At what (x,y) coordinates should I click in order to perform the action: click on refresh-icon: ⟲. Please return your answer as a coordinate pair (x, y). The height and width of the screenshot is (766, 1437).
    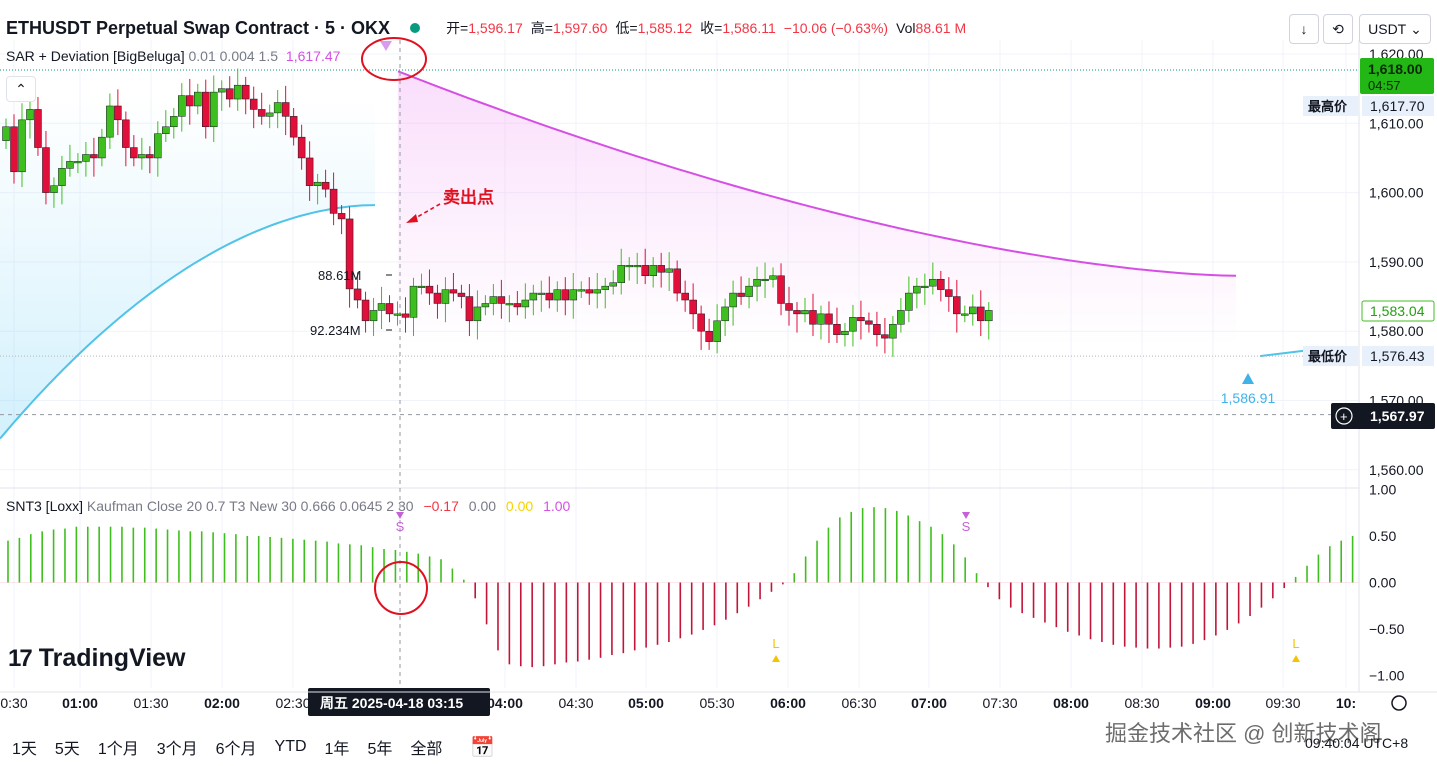
    Looking at the image, I should click on (1338, 28).